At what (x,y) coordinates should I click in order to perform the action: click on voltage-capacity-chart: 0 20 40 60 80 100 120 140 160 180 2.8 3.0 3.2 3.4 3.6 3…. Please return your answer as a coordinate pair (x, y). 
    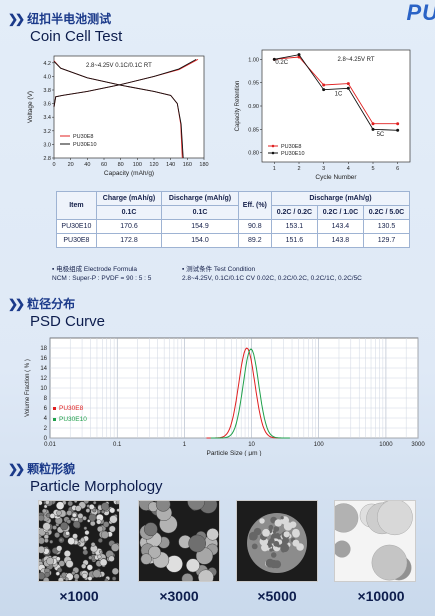
    Looking at the image, I should click on (118, 116).